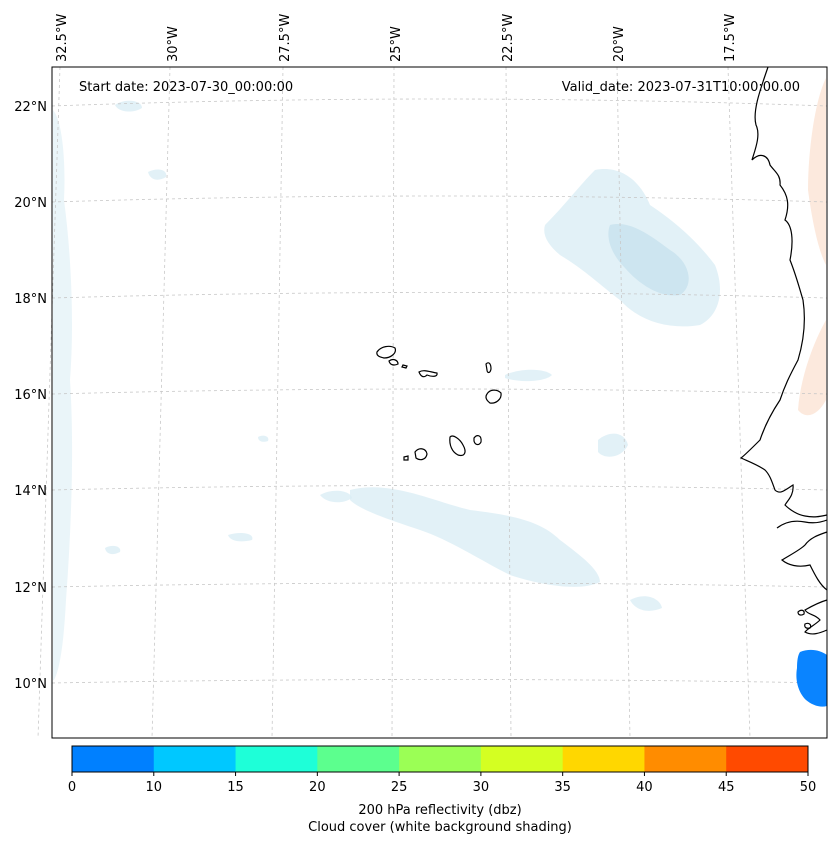 The image size is (837, 843). Describe the element at coordinates (30, 684) in the screenshot. I see `lat-label-10n: 10°N` at that location.